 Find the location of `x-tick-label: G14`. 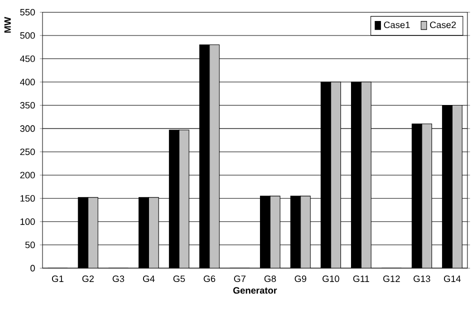

x-tick-label: G14 is located at coordinates (452, 279).